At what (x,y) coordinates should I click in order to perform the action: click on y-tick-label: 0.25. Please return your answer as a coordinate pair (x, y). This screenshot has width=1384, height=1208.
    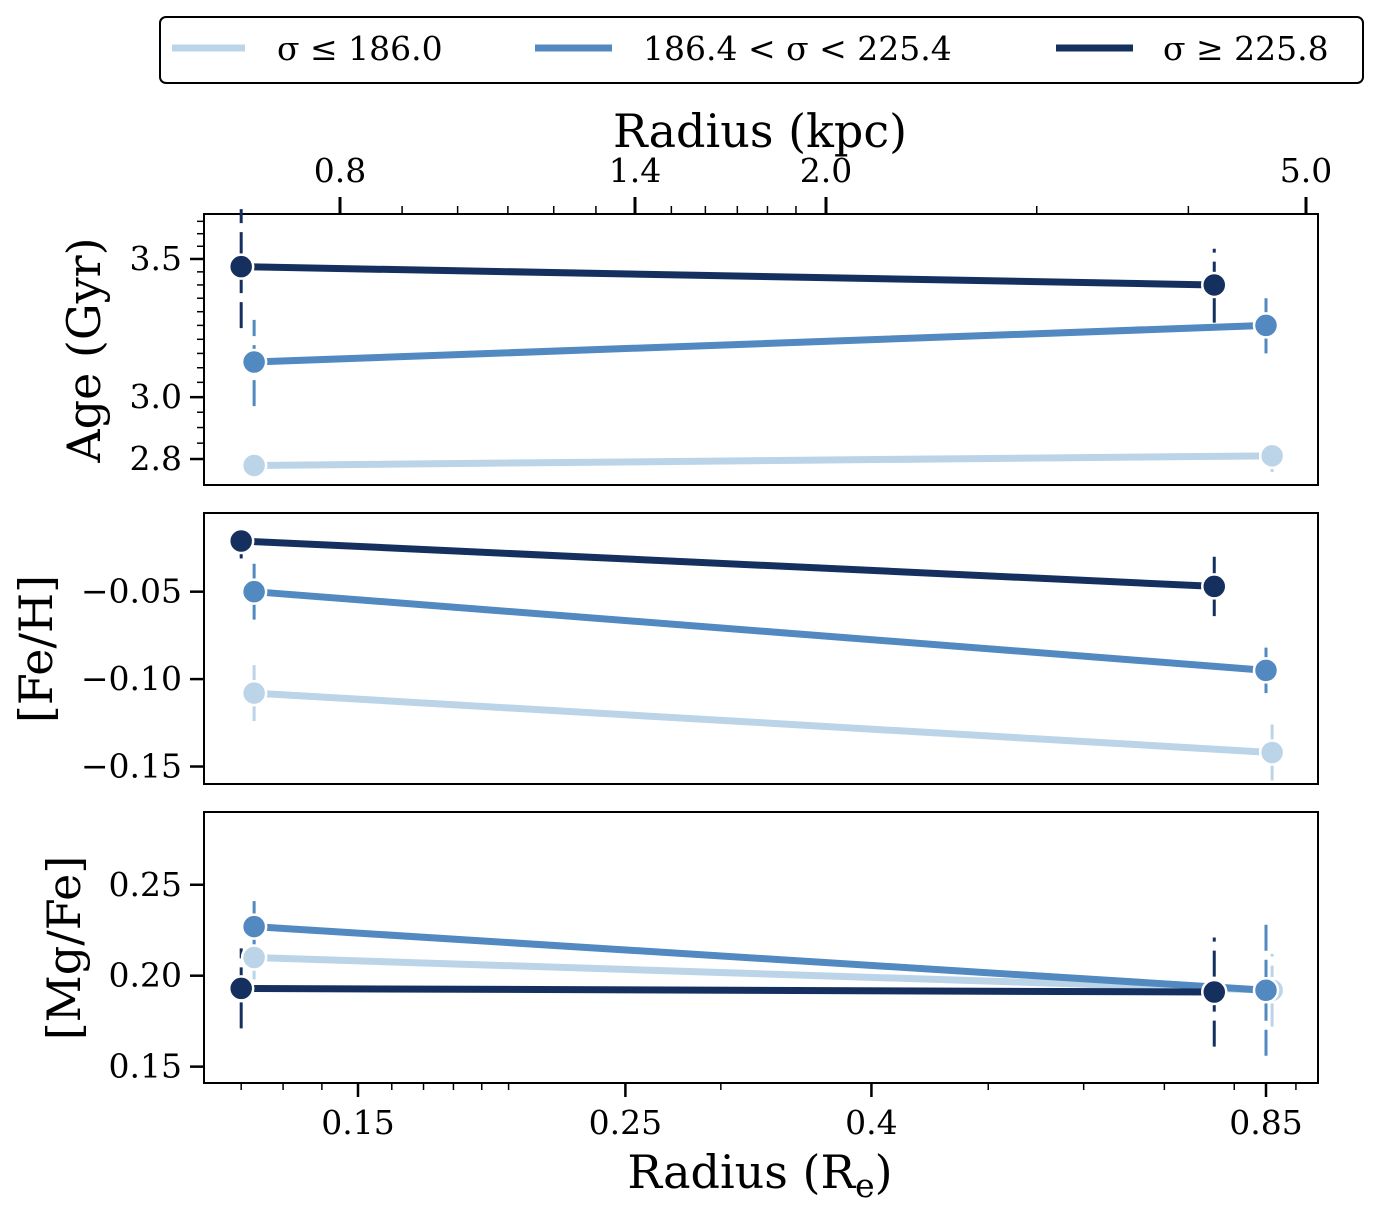
    Looking at the image, I should click on (145, 884).